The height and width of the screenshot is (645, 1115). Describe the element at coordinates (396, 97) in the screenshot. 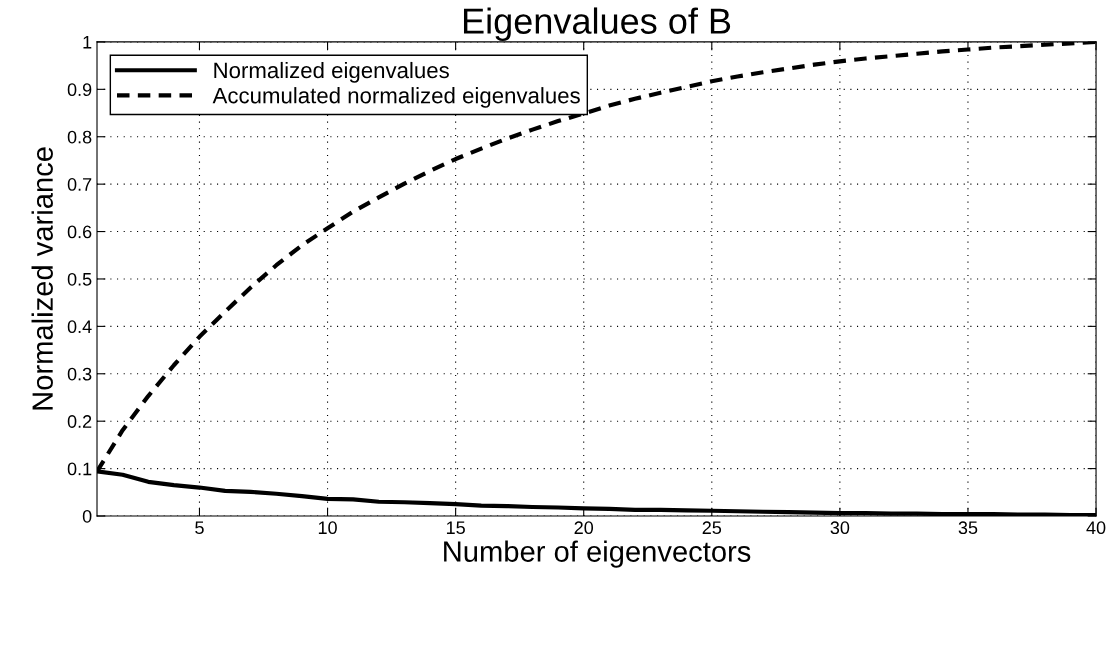

I see `legend-label: Accumulated normalized eigenvalues` at that location.